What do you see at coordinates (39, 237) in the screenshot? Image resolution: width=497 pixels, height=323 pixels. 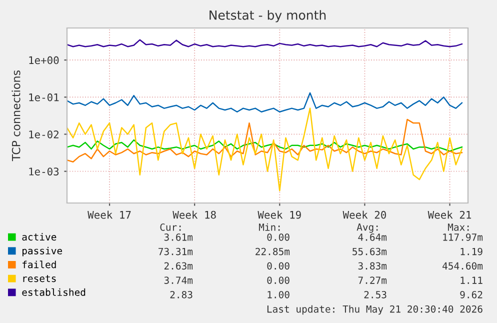 I see `legend-label: active` at bounding box center [39, 237].